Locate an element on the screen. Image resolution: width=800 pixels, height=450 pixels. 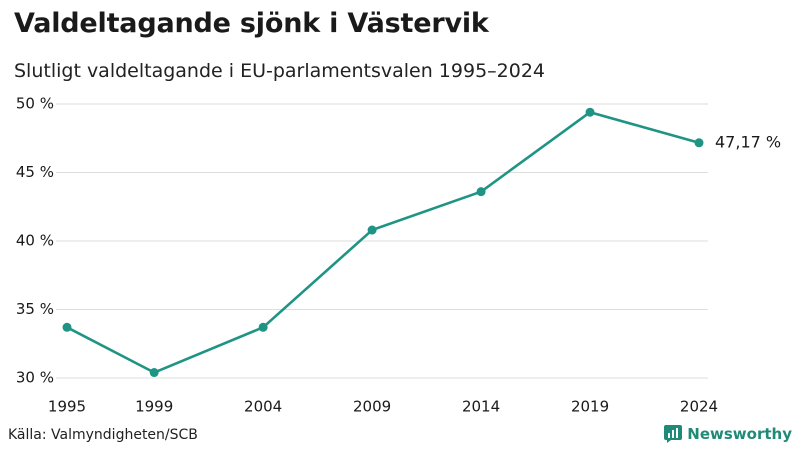
y-tick-label: 40 % is located at coordinates (35, 241).